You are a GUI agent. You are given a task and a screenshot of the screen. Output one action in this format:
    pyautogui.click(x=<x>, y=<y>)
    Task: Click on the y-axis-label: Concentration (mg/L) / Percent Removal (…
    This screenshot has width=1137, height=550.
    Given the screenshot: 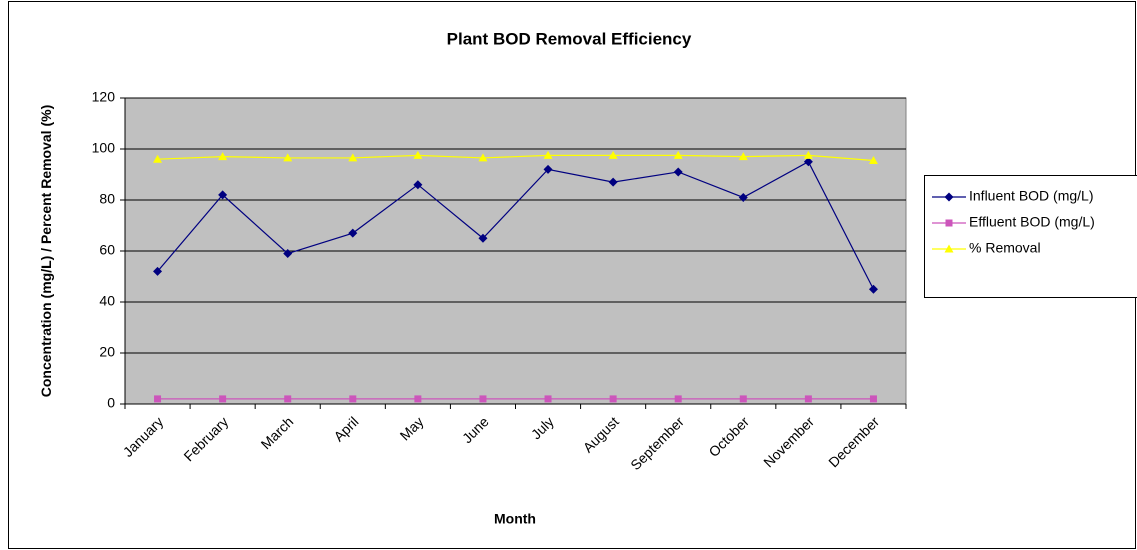 What is the action you would take?
    pyautogui.click(x=46, y=251)
    